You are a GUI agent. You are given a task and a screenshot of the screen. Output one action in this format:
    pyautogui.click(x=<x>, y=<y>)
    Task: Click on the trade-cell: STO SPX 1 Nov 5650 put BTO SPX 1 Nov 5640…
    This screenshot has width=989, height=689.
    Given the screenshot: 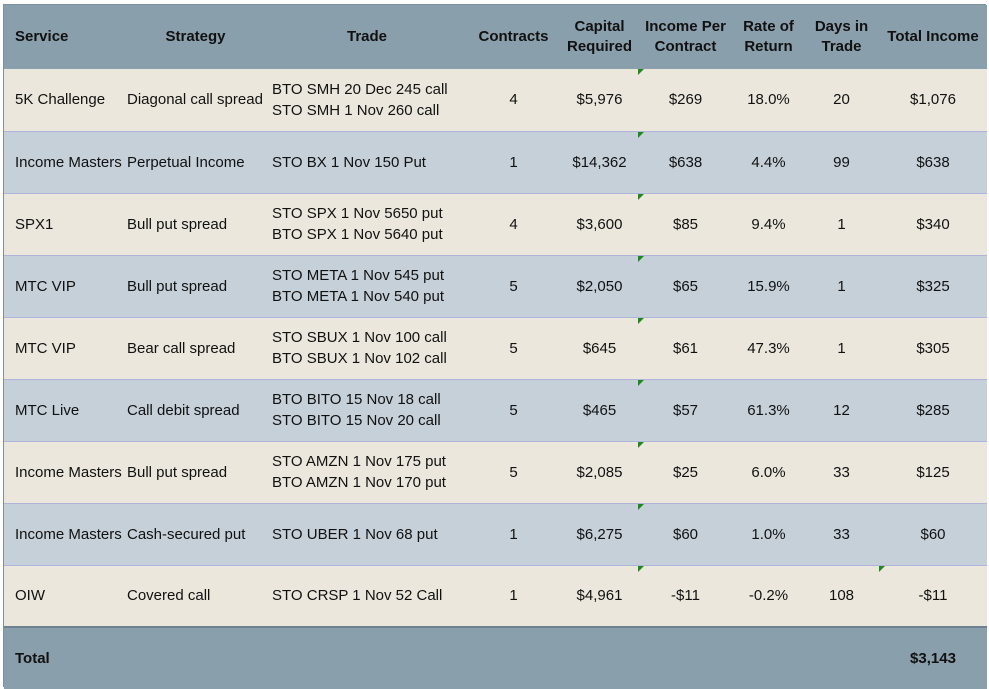 What is the action you would take?
    pyautogui.click(x=367, y=224)
    